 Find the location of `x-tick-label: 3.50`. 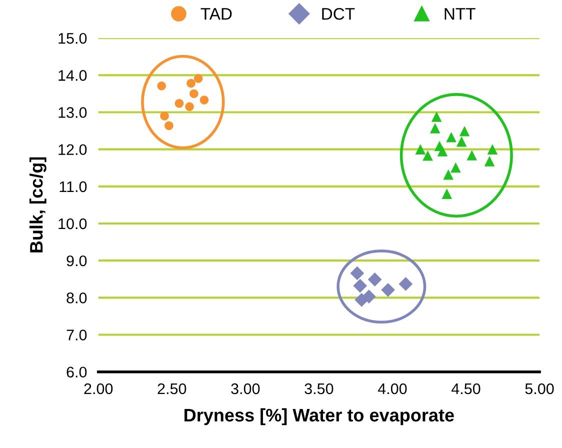

x-tick-label: 3.50 is located at coordinates (319, 388).